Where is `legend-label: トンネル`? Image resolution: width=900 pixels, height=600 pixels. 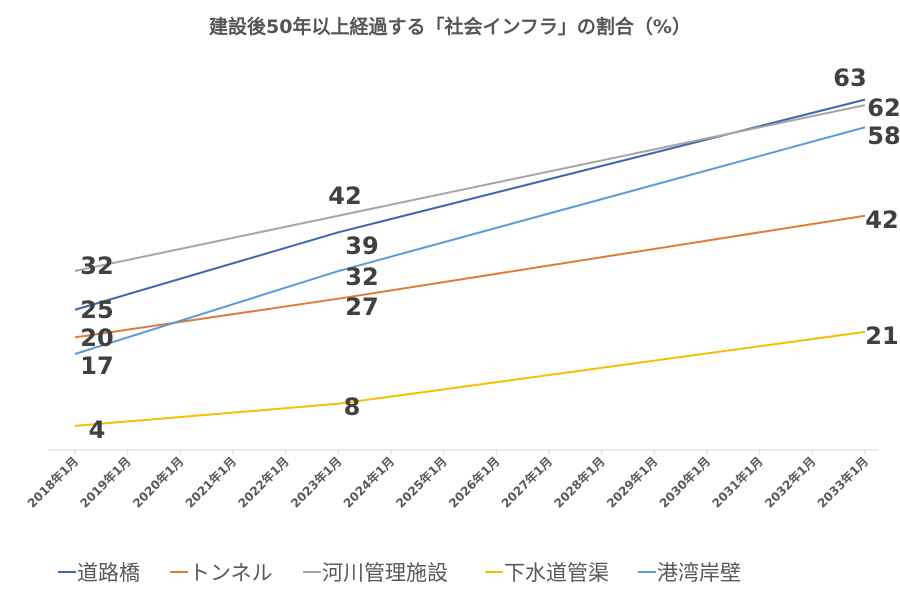 legend-label: トンネル is located at coordinates (231, 573).